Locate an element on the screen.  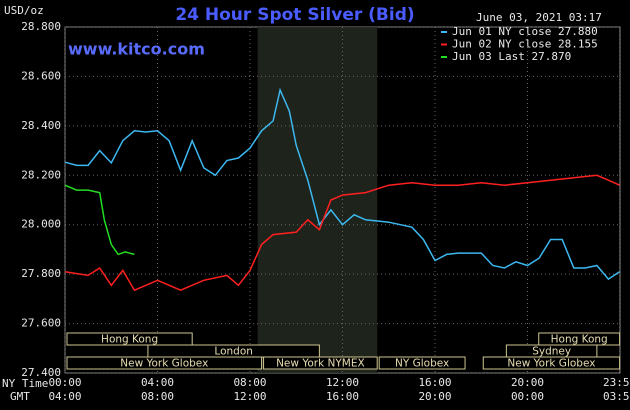
watermark: www.kitco.com is located at coordinates (136, 49).